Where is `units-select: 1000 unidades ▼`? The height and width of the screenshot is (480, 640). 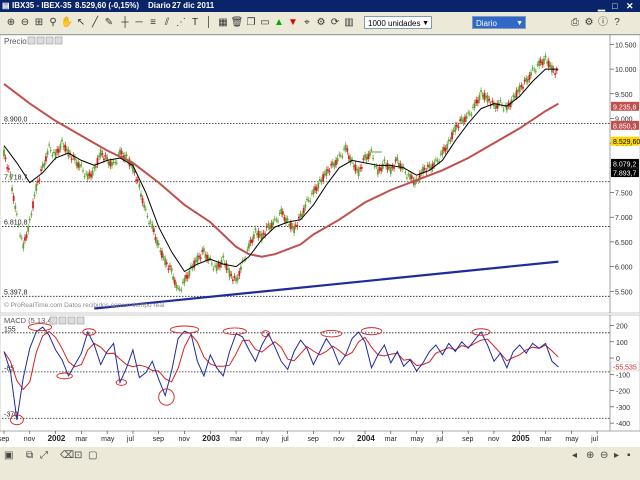 units-select: 1000 unidades ▼ is located at coordinates (398, 22).